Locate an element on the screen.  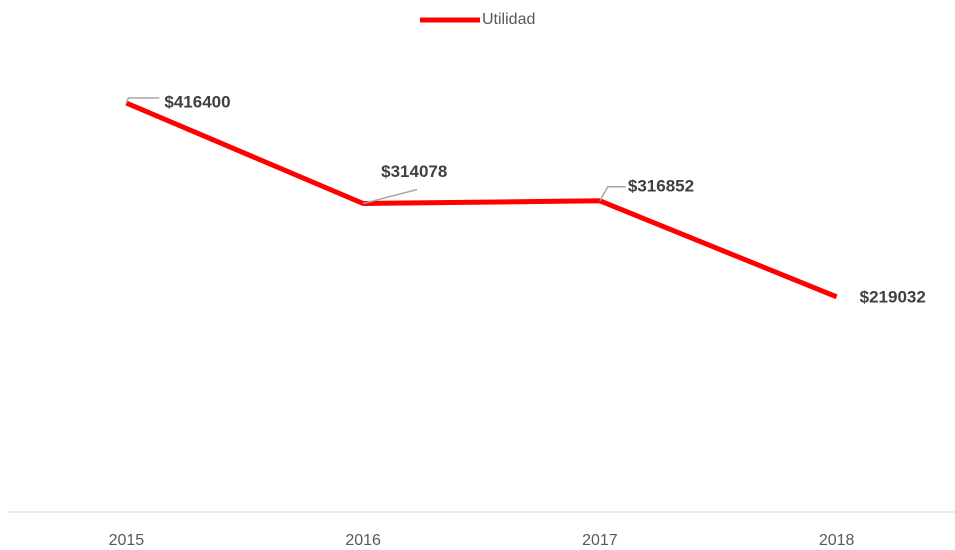
x-tick-label: 2017 is located at coordinates (600, 540).